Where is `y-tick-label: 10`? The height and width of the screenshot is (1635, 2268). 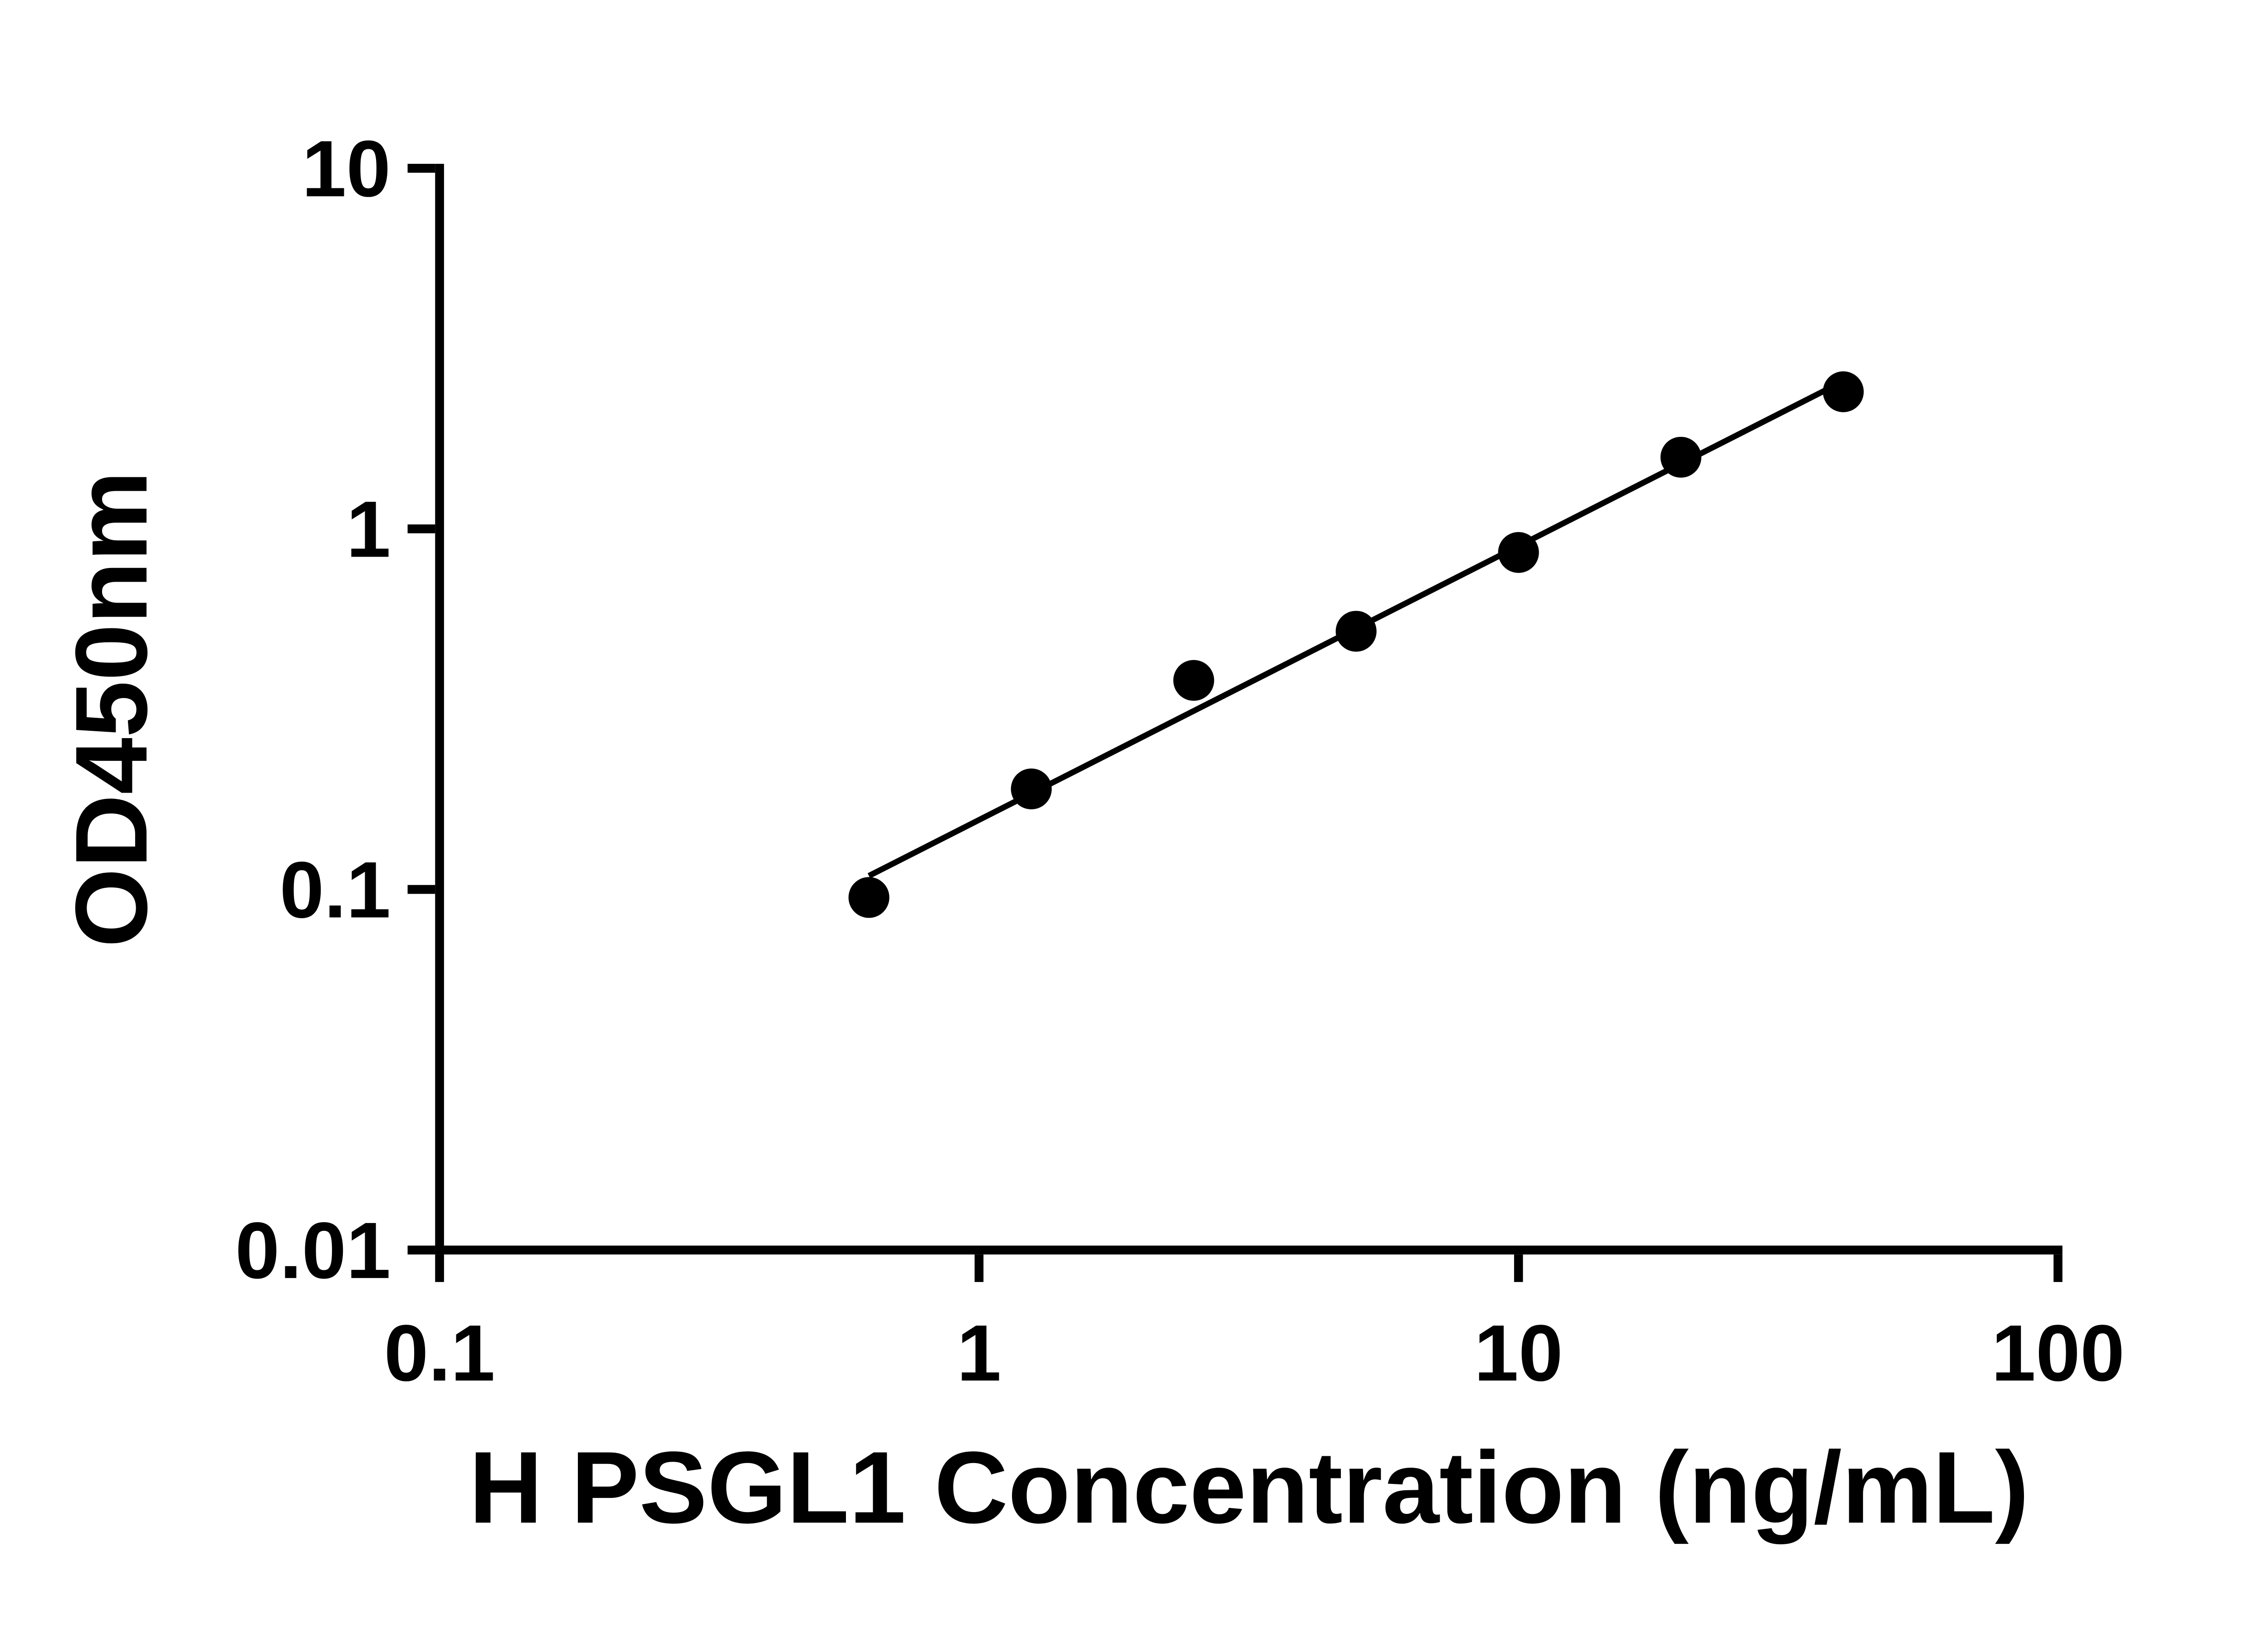
y-tick-label: 10 is located at coordinates (346, 169).